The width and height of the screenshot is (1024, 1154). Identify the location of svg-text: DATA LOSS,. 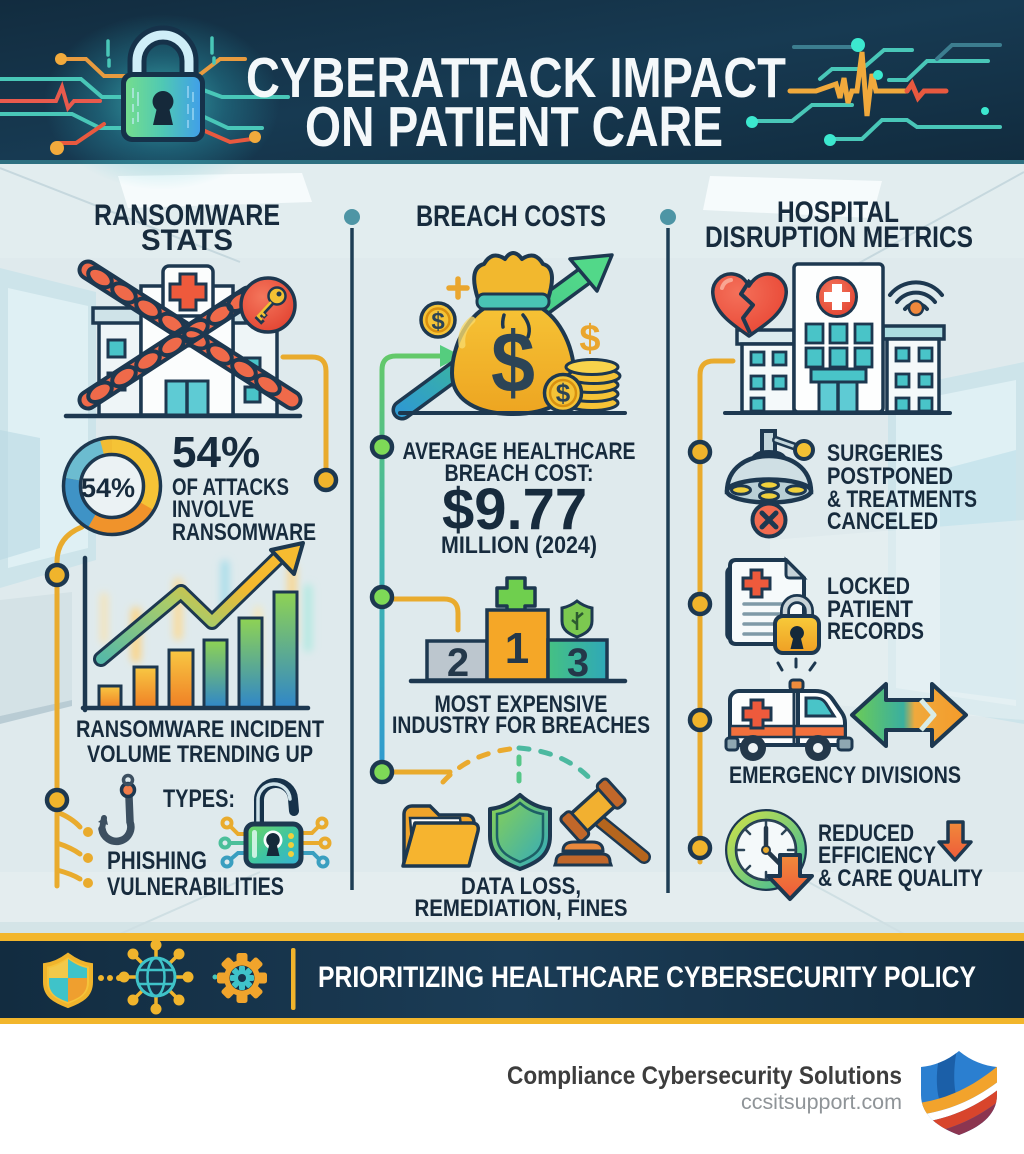
(521, 886).